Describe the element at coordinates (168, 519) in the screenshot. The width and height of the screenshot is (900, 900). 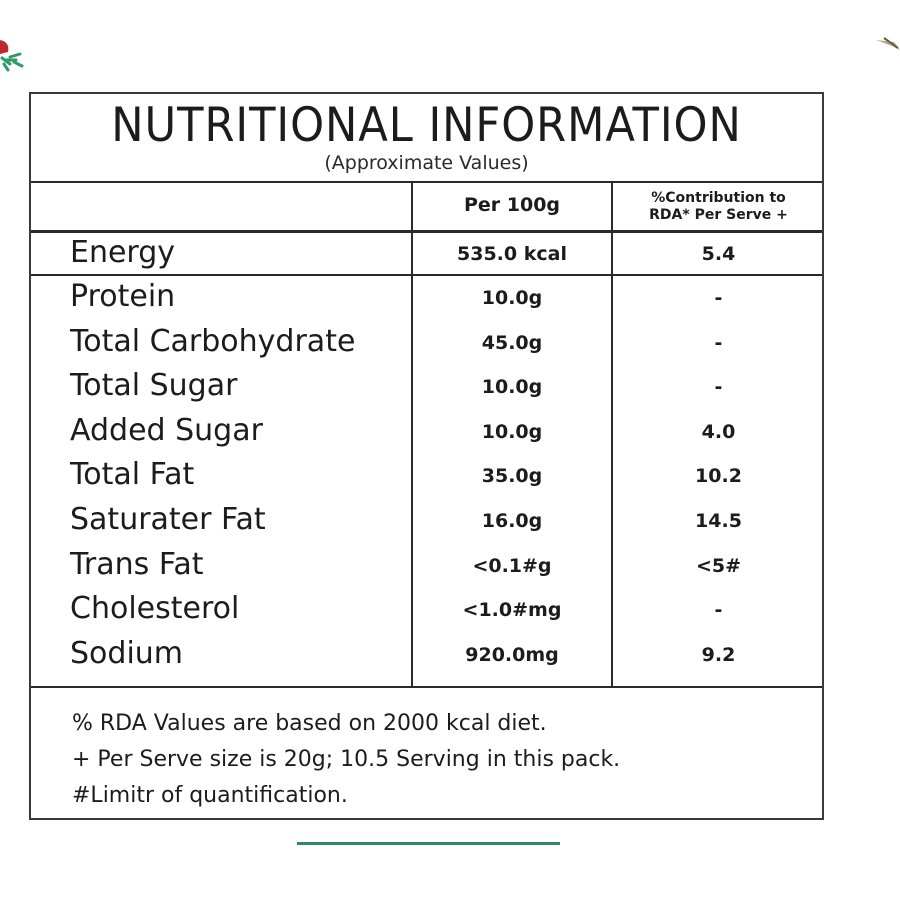
I see `nutrient-name: Saturater Fat` at that location.